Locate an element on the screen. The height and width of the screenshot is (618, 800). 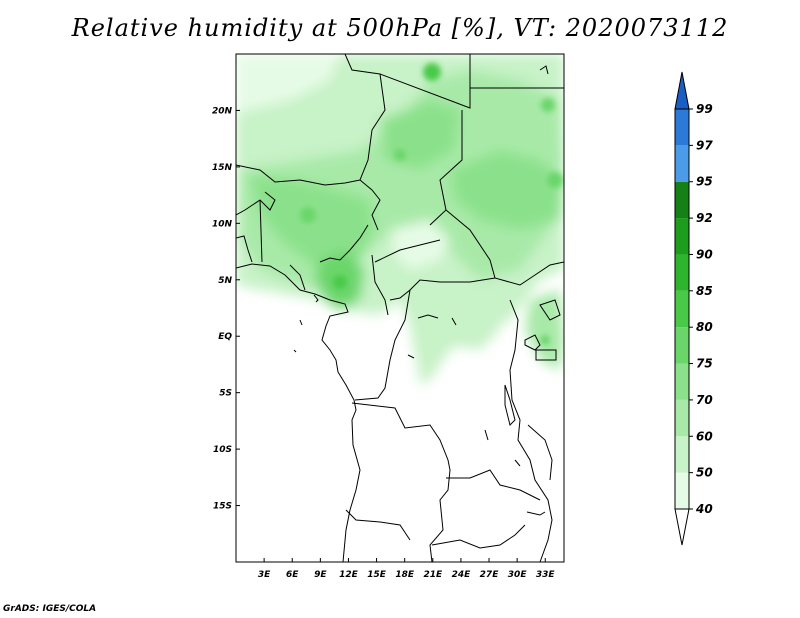
y-tick-label: 15S is located at coordinates (222, 507).